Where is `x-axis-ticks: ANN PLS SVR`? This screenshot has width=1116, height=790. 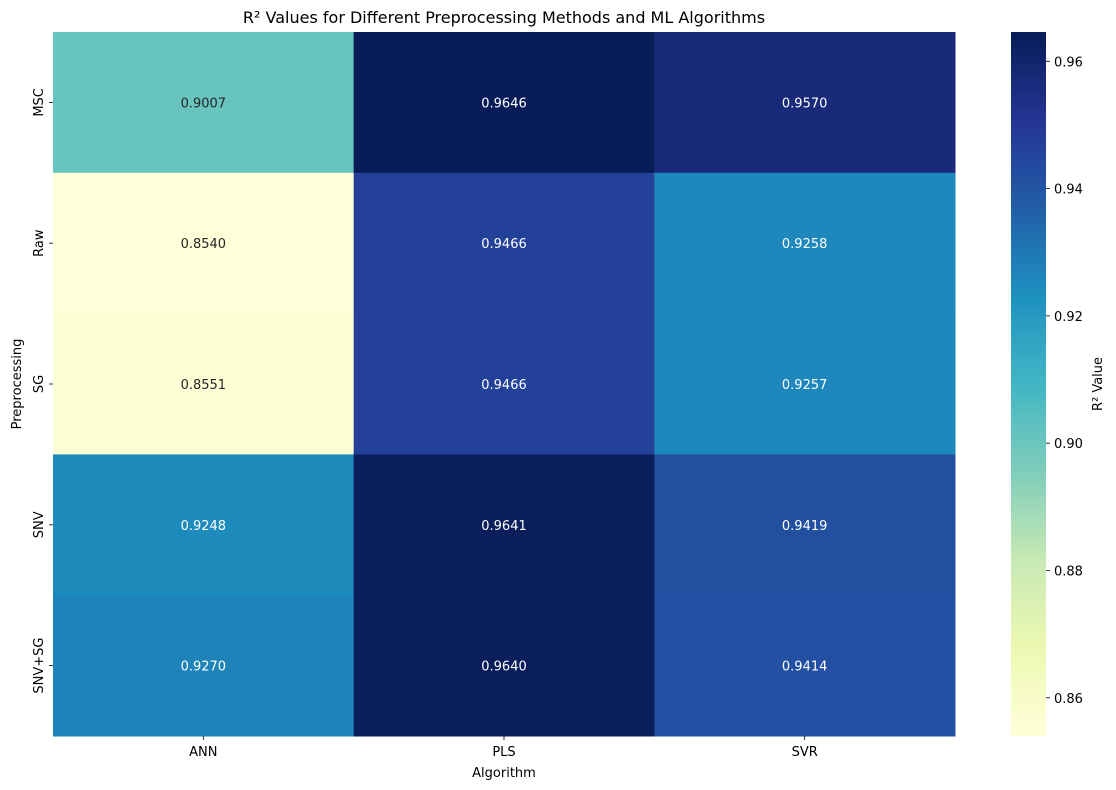 x-axis-ticks: ANN PLS SVR is located at coordinates (503, 748).